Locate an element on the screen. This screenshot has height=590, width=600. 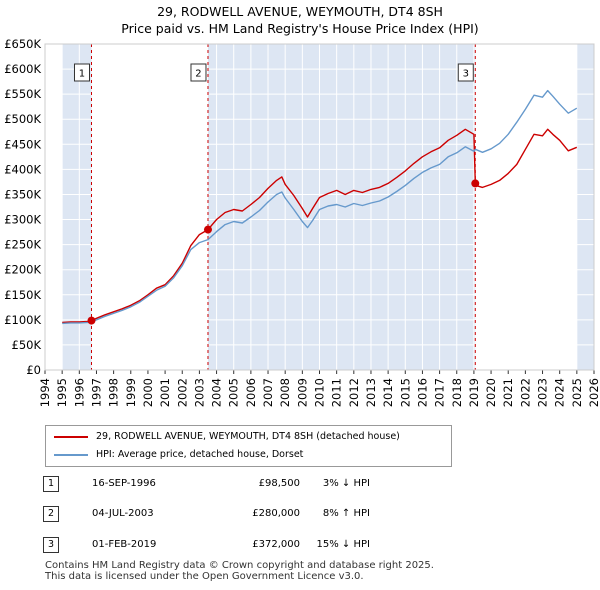
x-tick-label: 1995 is located at coordinates (62, 392).